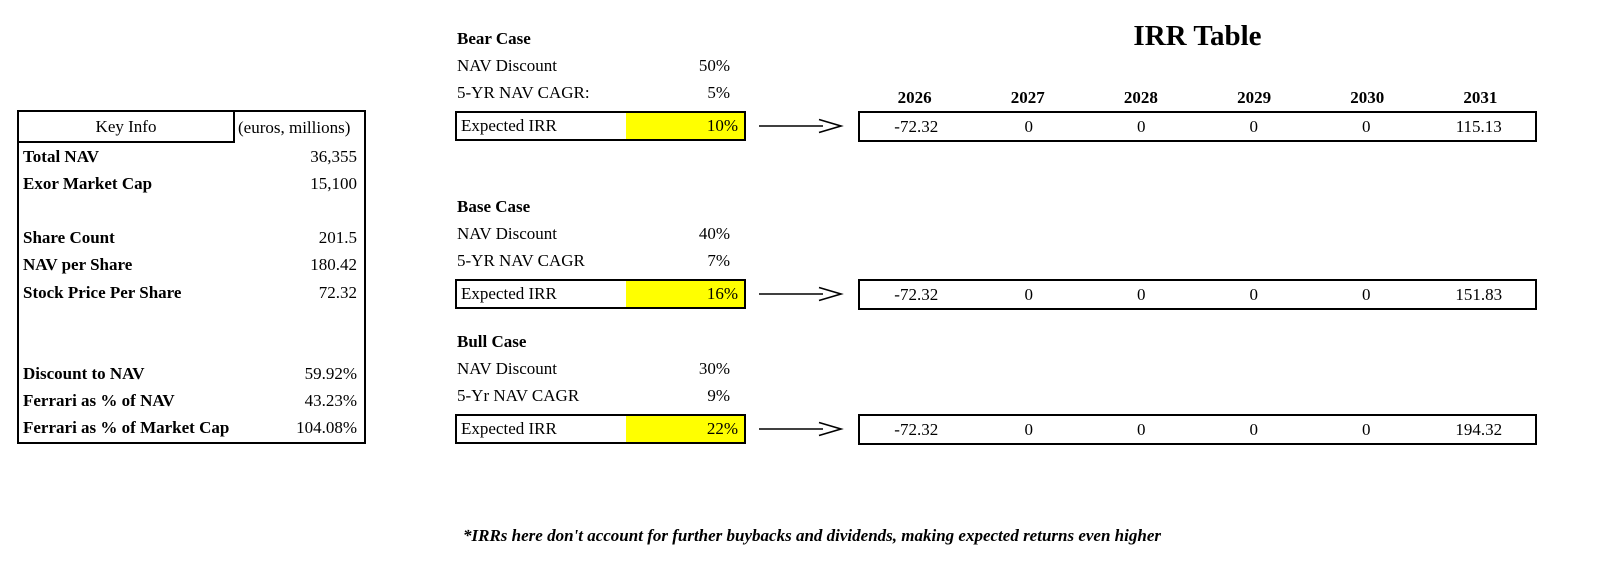 The width and height of the screenshot is (1600, 588). I want to click on key-info-row-total-nav: Total NAV 36,355, so click(191, 156).